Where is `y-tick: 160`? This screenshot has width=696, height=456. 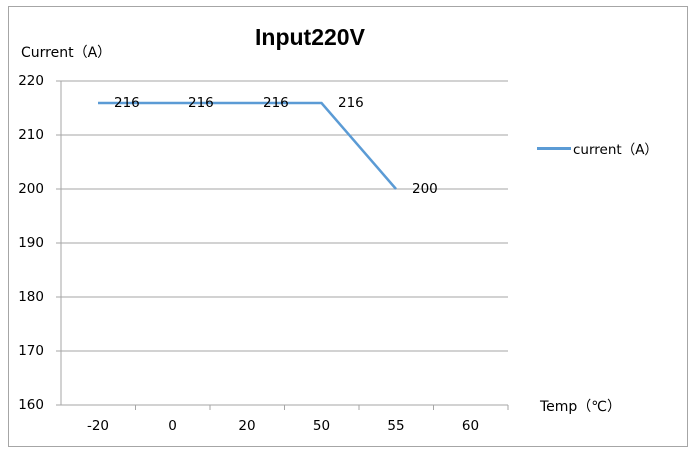 y-tick: 160 is located at coordinates (31, 405).